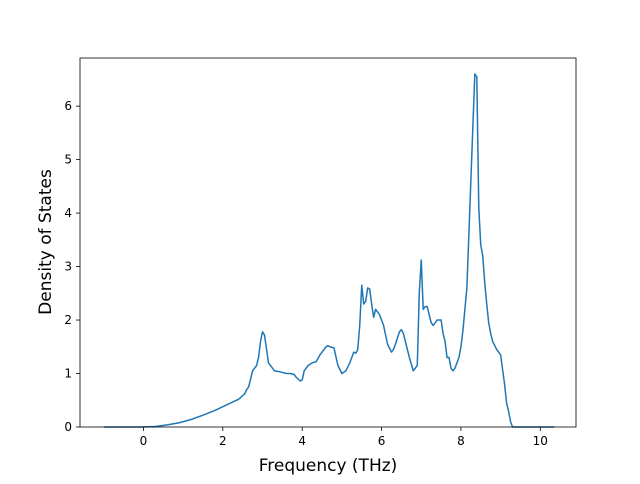 The image size is (640, 484). What do you see at coordinates (382, 441) in the screenshot?
I see `x-tick-label: 6` at bounding box center [382, 441].